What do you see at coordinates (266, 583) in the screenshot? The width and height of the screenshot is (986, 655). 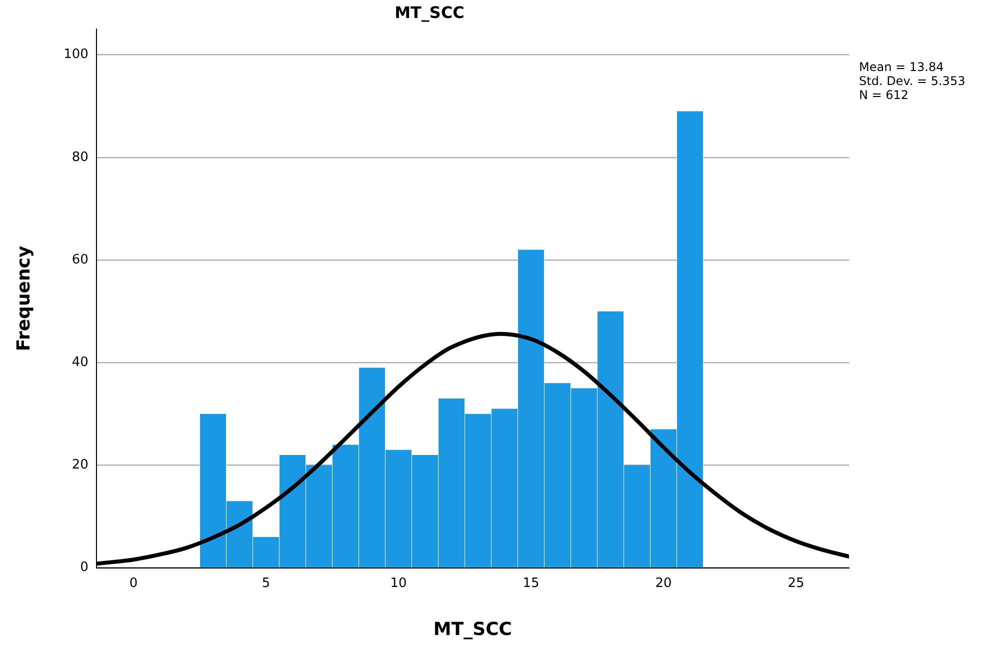 I see `x-tick-label: 5` at bounding box center [266, 583].